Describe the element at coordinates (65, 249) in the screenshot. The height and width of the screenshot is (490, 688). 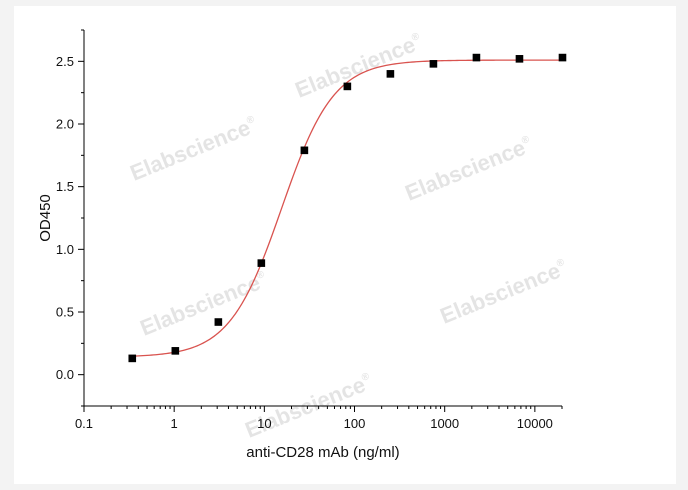
I see `y-tick-label: 1.0` at that location.